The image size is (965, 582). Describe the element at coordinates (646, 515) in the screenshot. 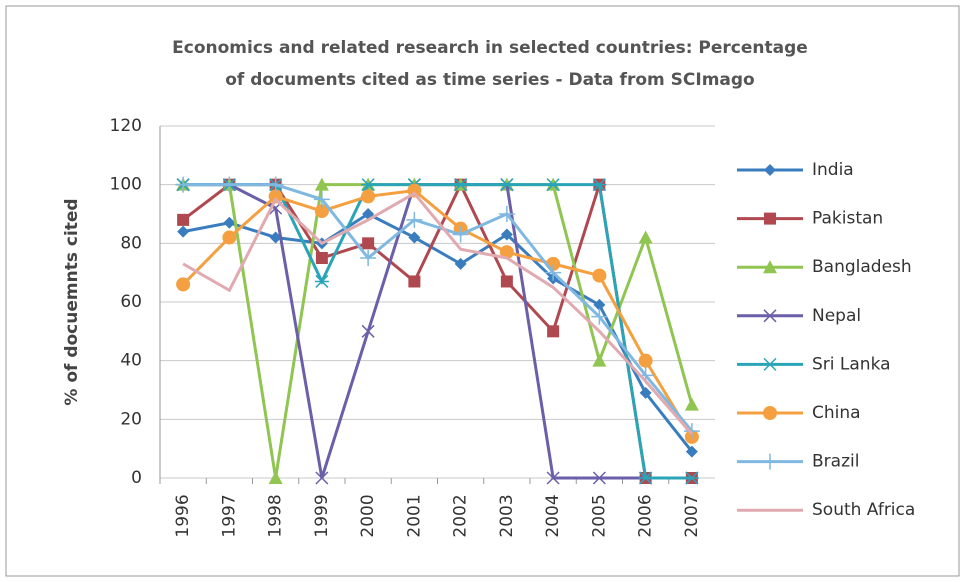

I see `x-tick-label: 2006` at that location.